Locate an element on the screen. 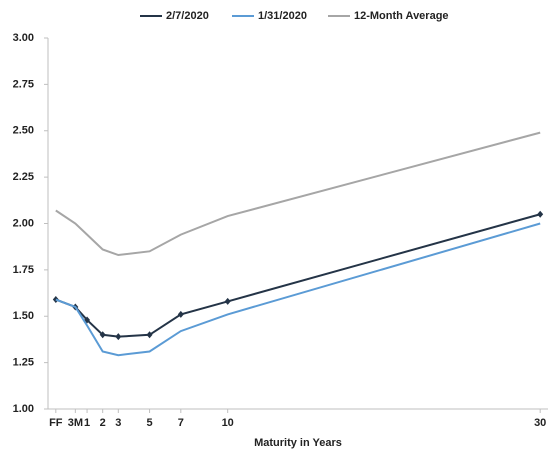 The image size is (550, 453). x-tick-label: 3 is located at coordinates (118, 423).